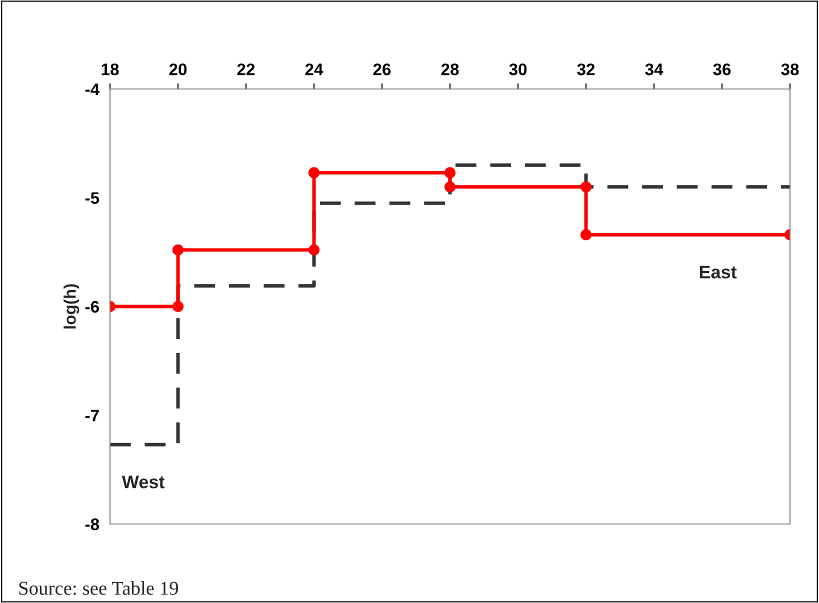 This screenshot has height=603, width=819. Describe the element at coordinates (246, 69) in the screenshot. I see `x-tick-label: 22` at that location.